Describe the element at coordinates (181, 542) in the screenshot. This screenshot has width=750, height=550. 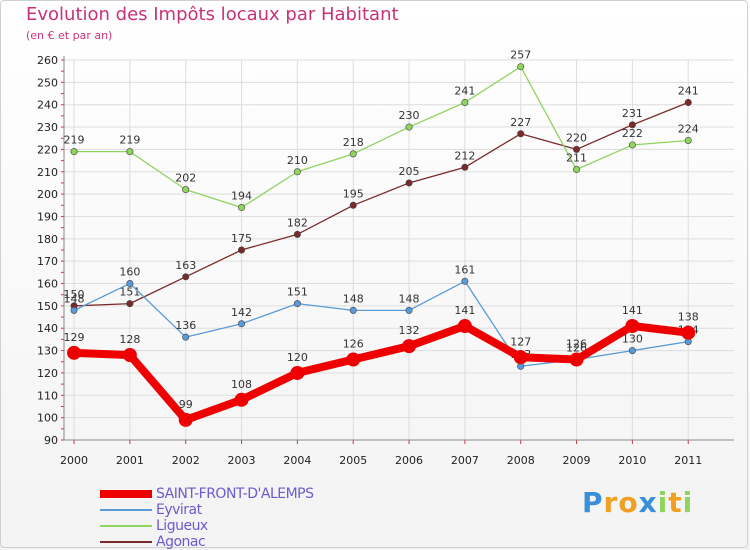
I see `legend-label: Agonac` at that location.